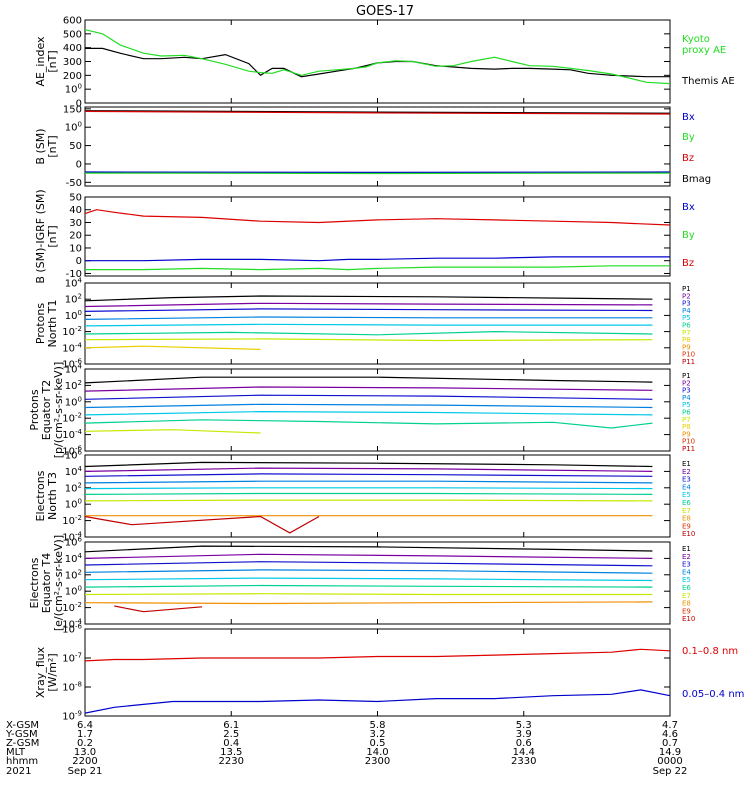 Image resolution: width=750 pixels, height=804 pixels. I want to click on eequator-legend-entry: E4, so click(686, 572).